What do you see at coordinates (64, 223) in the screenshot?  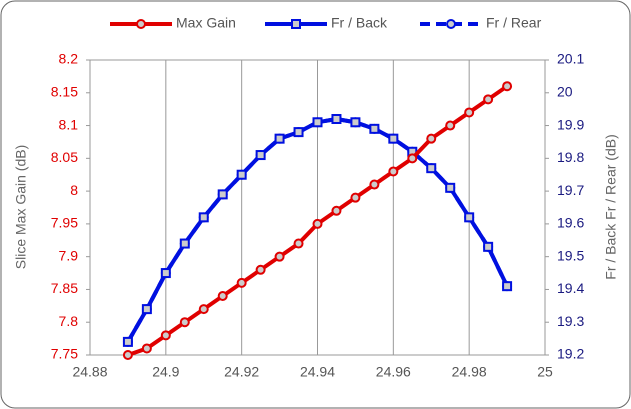 I see `y-tick-label: 7.95` at bounding box center [64, 223].